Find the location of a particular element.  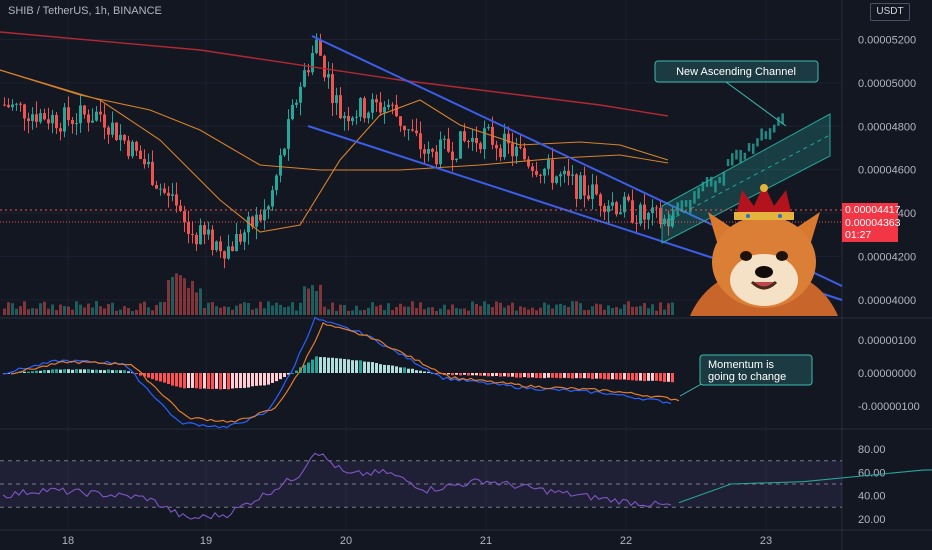

time-axis-tick: 21 is located at coordinates (486, 541).